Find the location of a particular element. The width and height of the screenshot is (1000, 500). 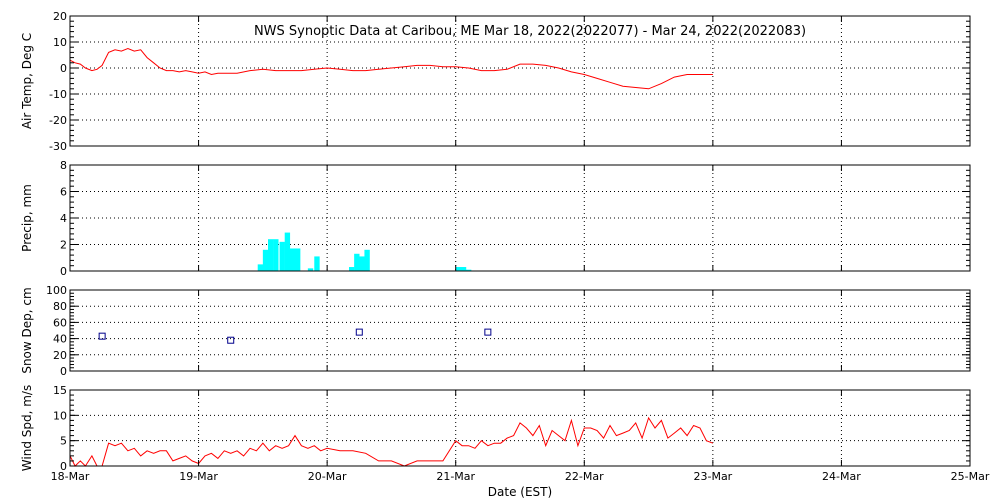

y-axis-title: Precip, mm is located at coordinates (27, 218).